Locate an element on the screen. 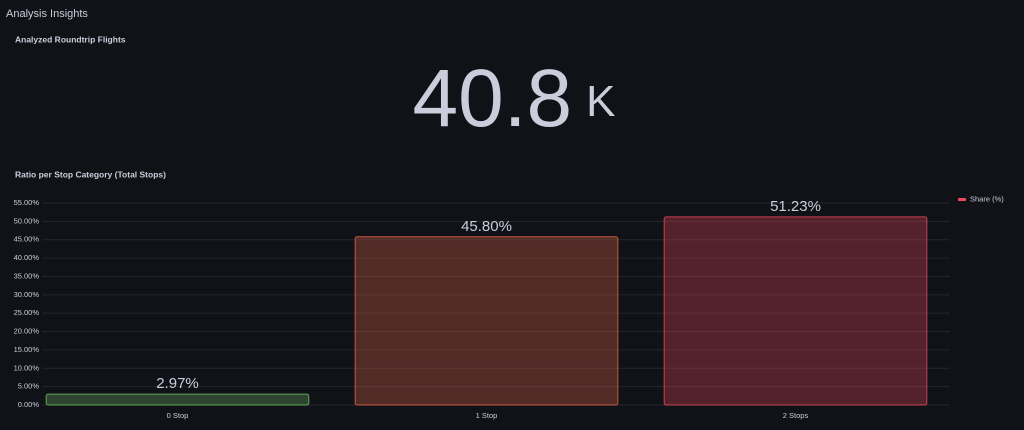 The height and width of the screenshot is (430, 1024). y-tick-label: 20.00% is located at coordinates (27, 331).